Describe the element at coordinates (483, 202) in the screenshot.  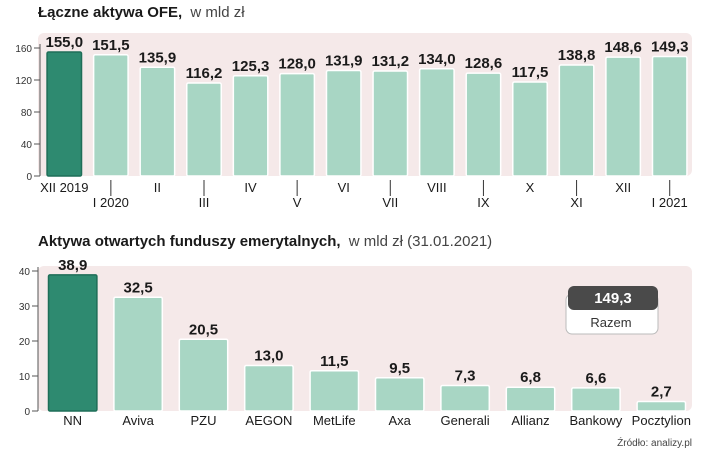
I see `chart1-category-label: IX` at that location.